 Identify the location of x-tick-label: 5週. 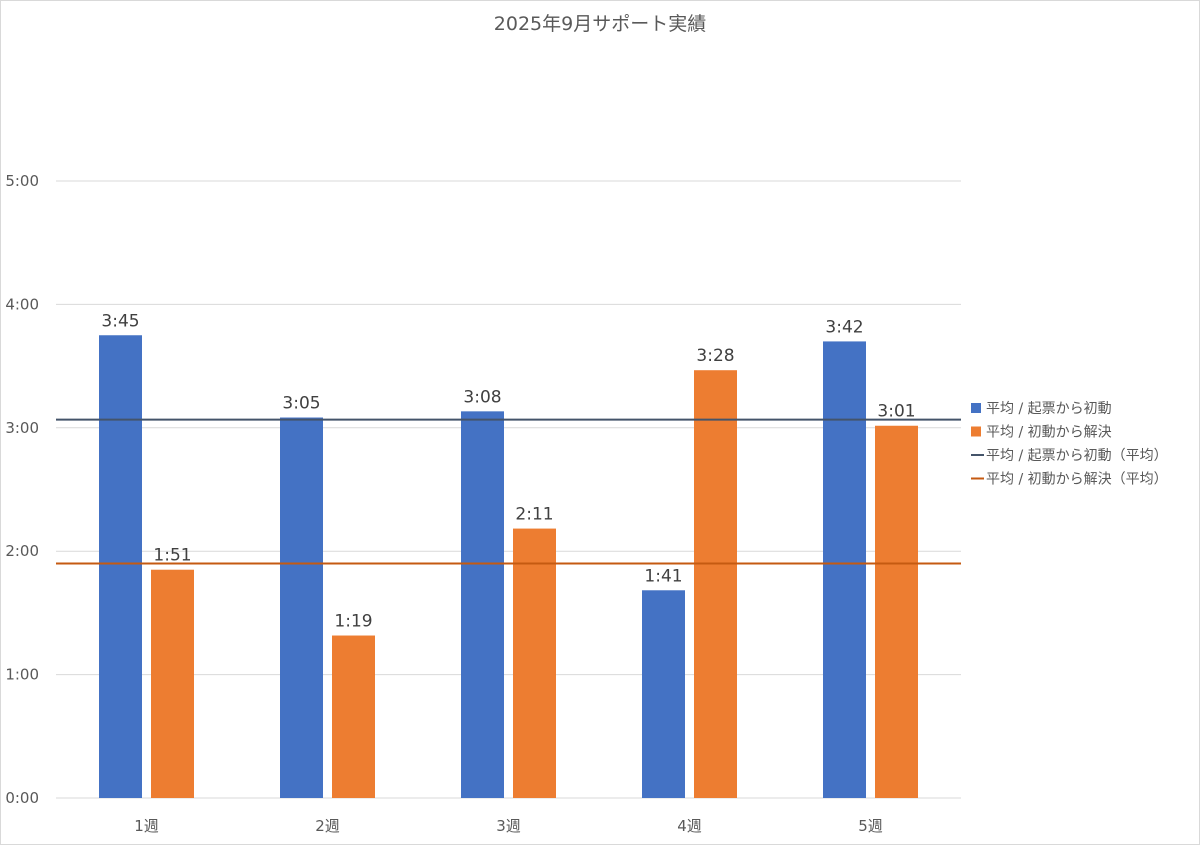
(870, 826).